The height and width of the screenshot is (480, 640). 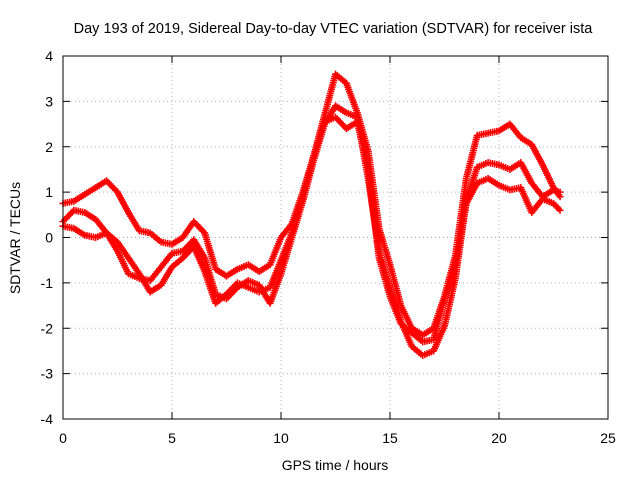 I want to click on y-tick-label: 1, so click(x=49, y=192).